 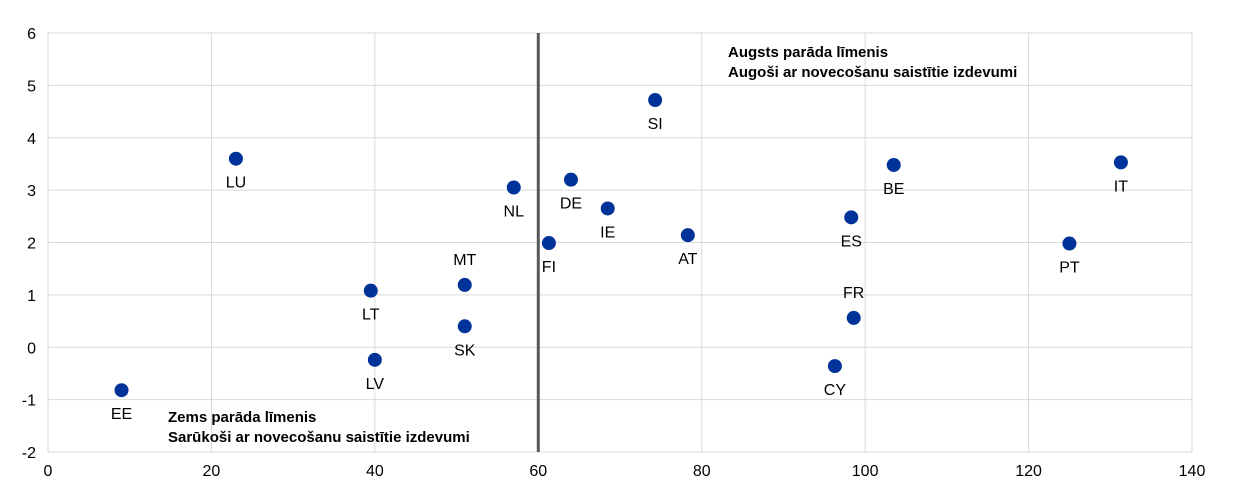 What do you see at coordinates (31, 244) in the screenshot?
I see `y-tick-label: 2` at bounding box center [31, 244].